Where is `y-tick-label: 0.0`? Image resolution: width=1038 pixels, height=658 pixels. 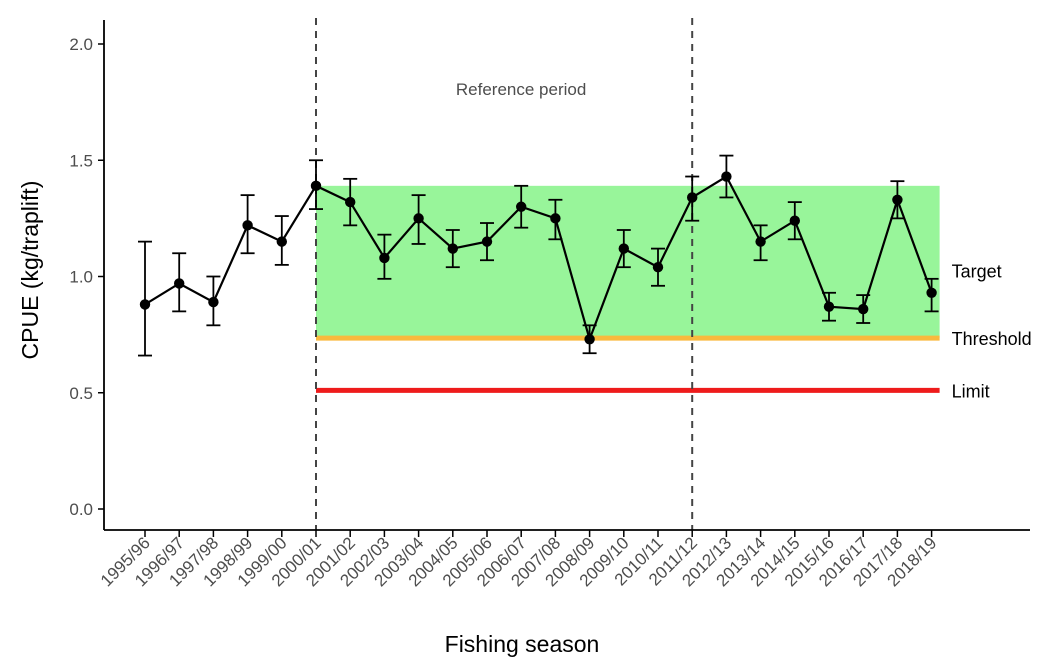
y-tick-label: 0.0 is located at coordinates (81, 509).